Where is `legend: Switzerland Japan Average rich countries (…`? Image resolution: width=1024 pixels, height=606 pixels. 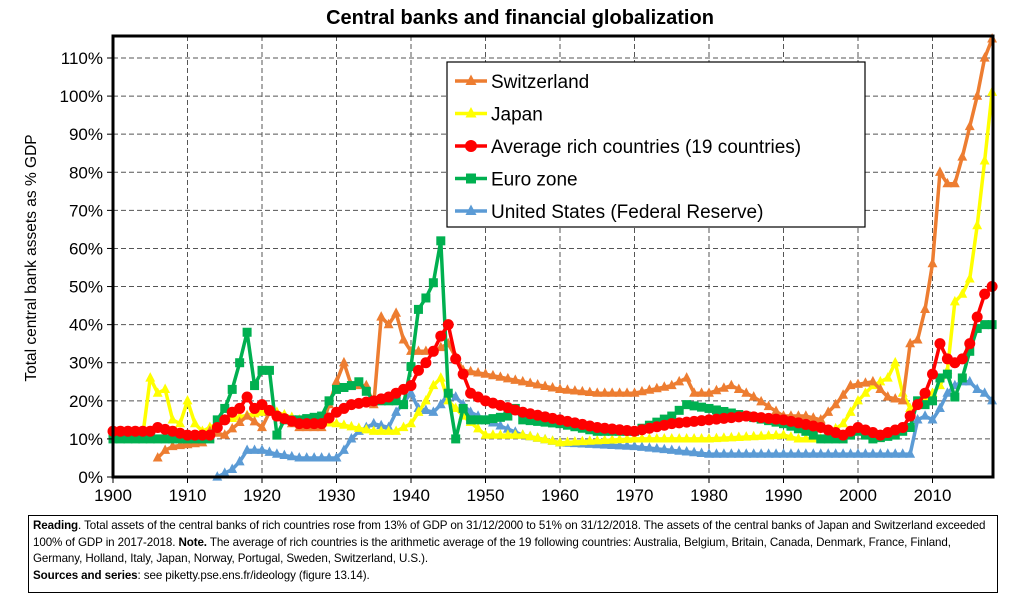
legend: Switzerland Japan Average rich countries (… is located at coordinates (656, 144).